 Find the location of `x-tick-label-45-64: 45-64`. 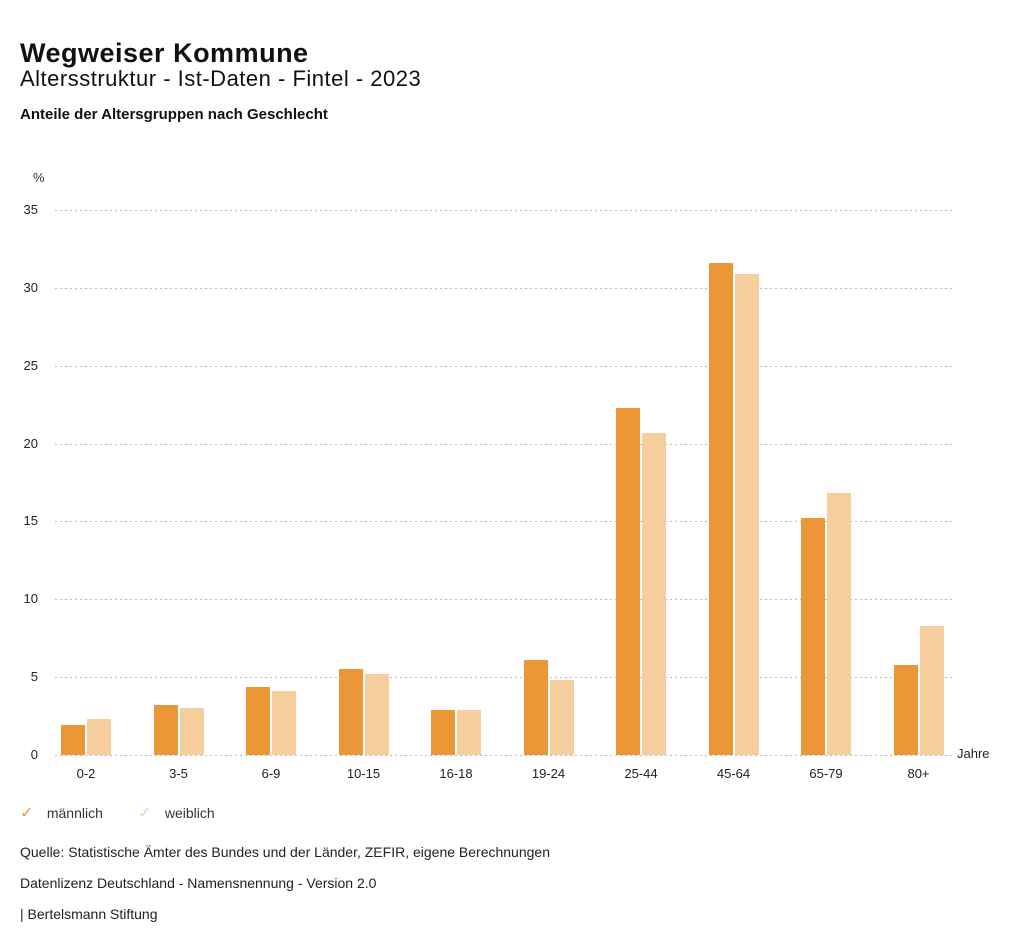

x-tick-label-45-64: 45-64 is located at coordinates (733, 773).